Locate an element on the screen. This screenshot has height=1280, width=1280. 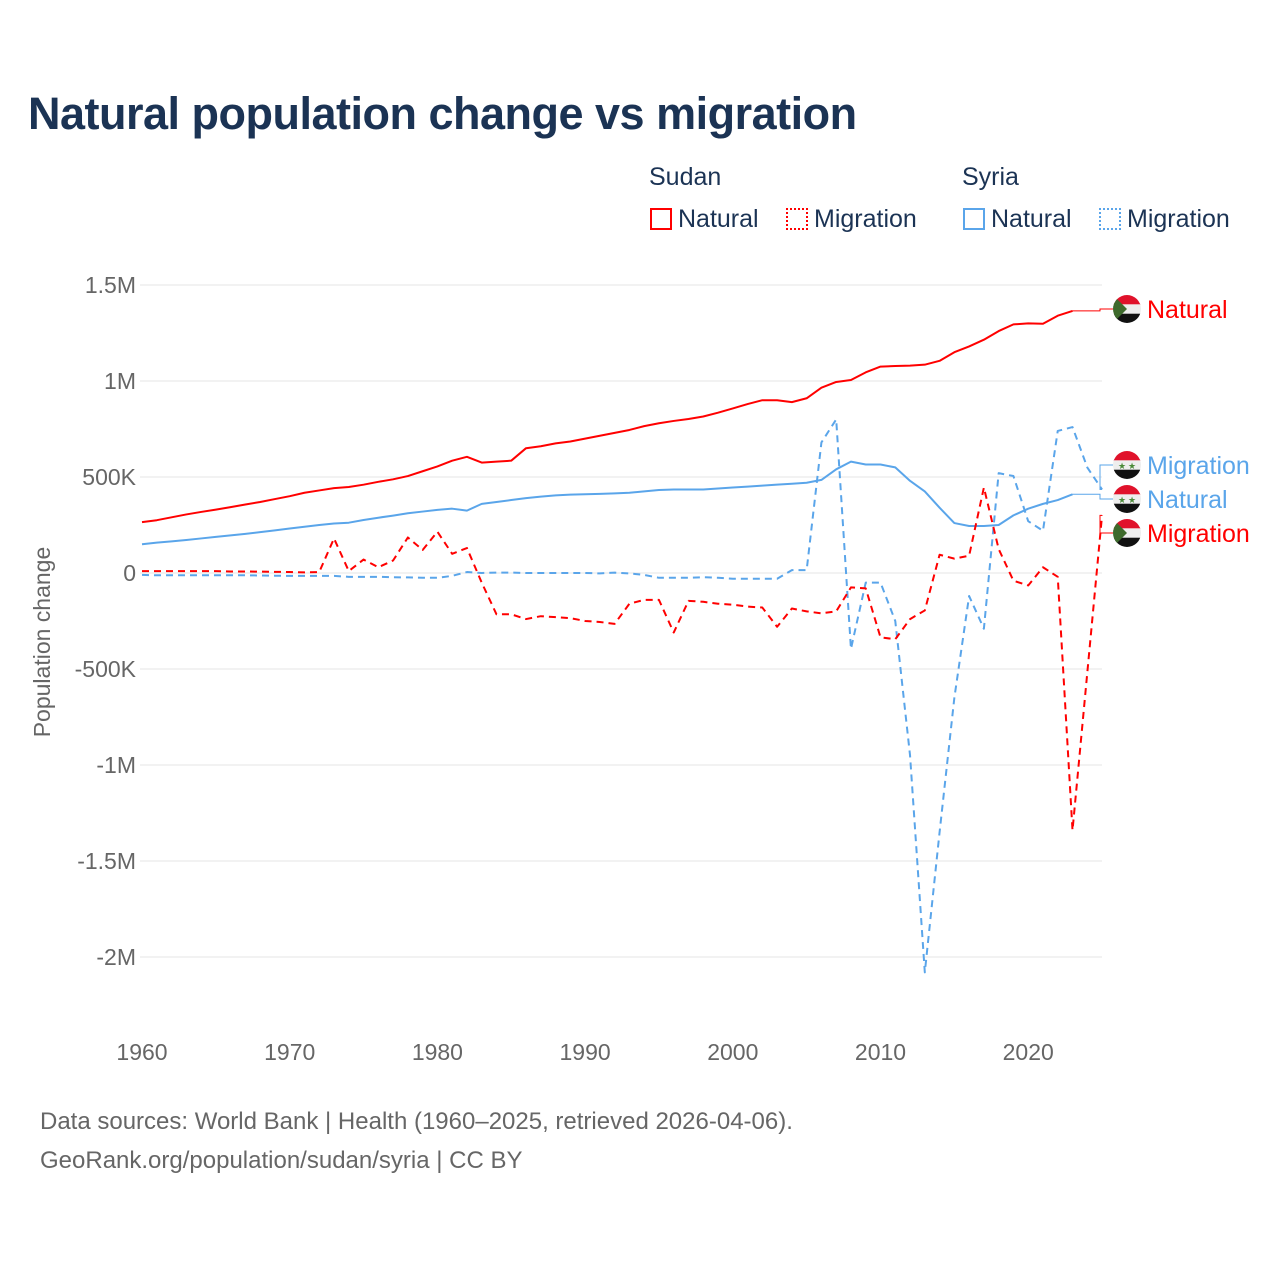
y-tick-label: 500K is located at coordinates (109, 477).